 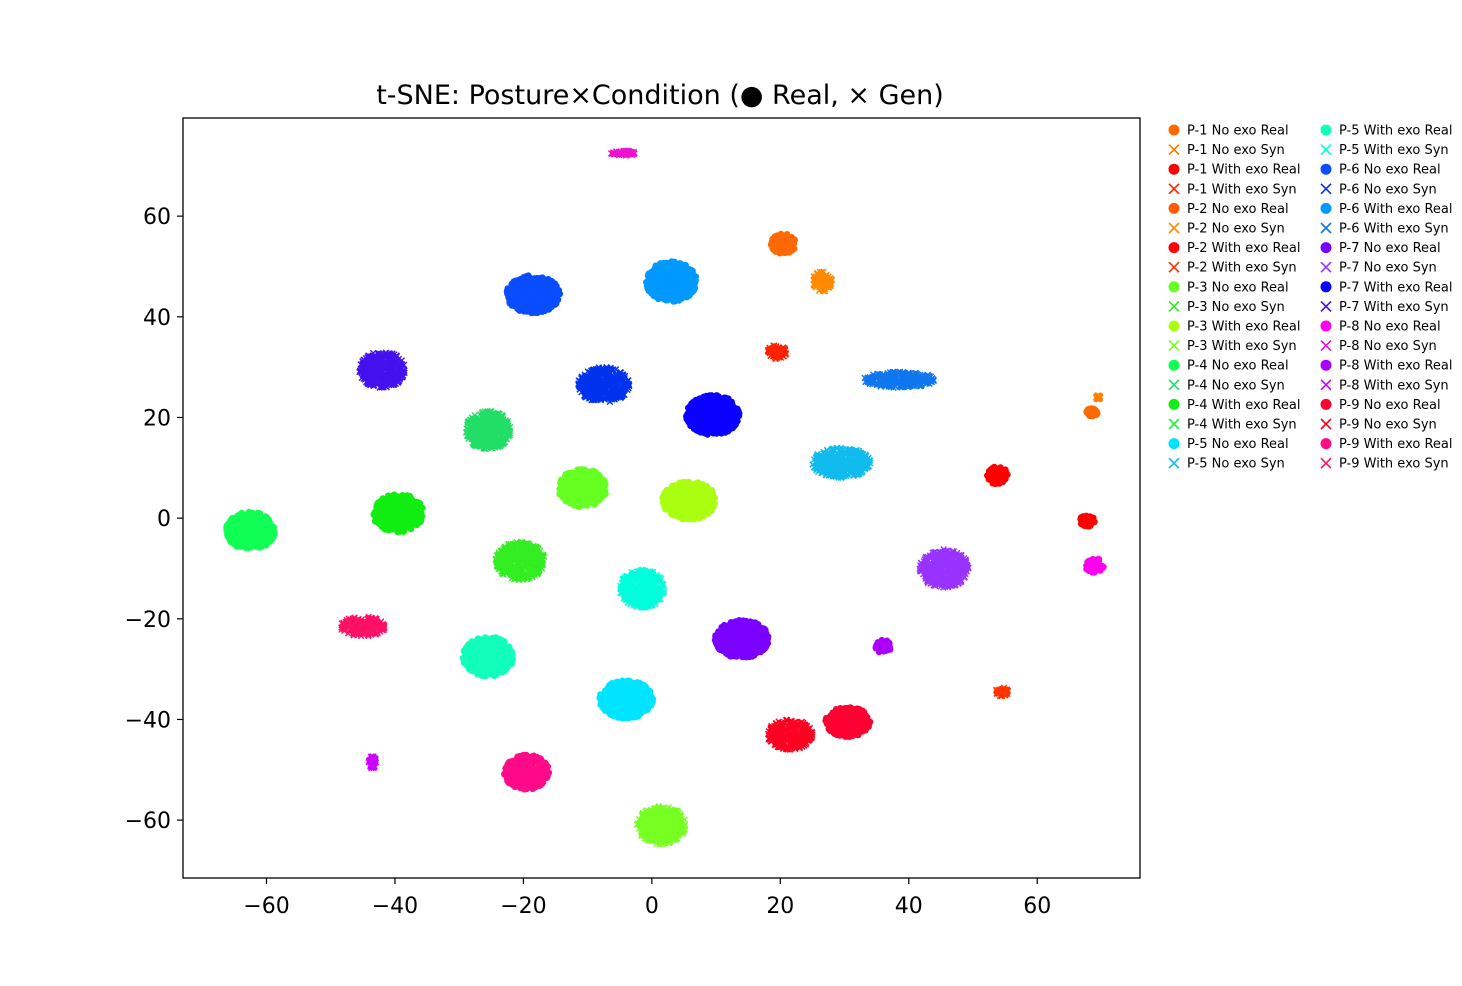 I want to click on series-p-1-with-exo-syn, so click(x=777, y=352).